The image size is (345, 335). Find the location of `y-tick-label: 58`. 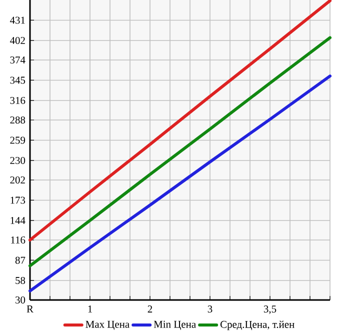

y-tick-label: 58 is located at coordinates (21, 280).